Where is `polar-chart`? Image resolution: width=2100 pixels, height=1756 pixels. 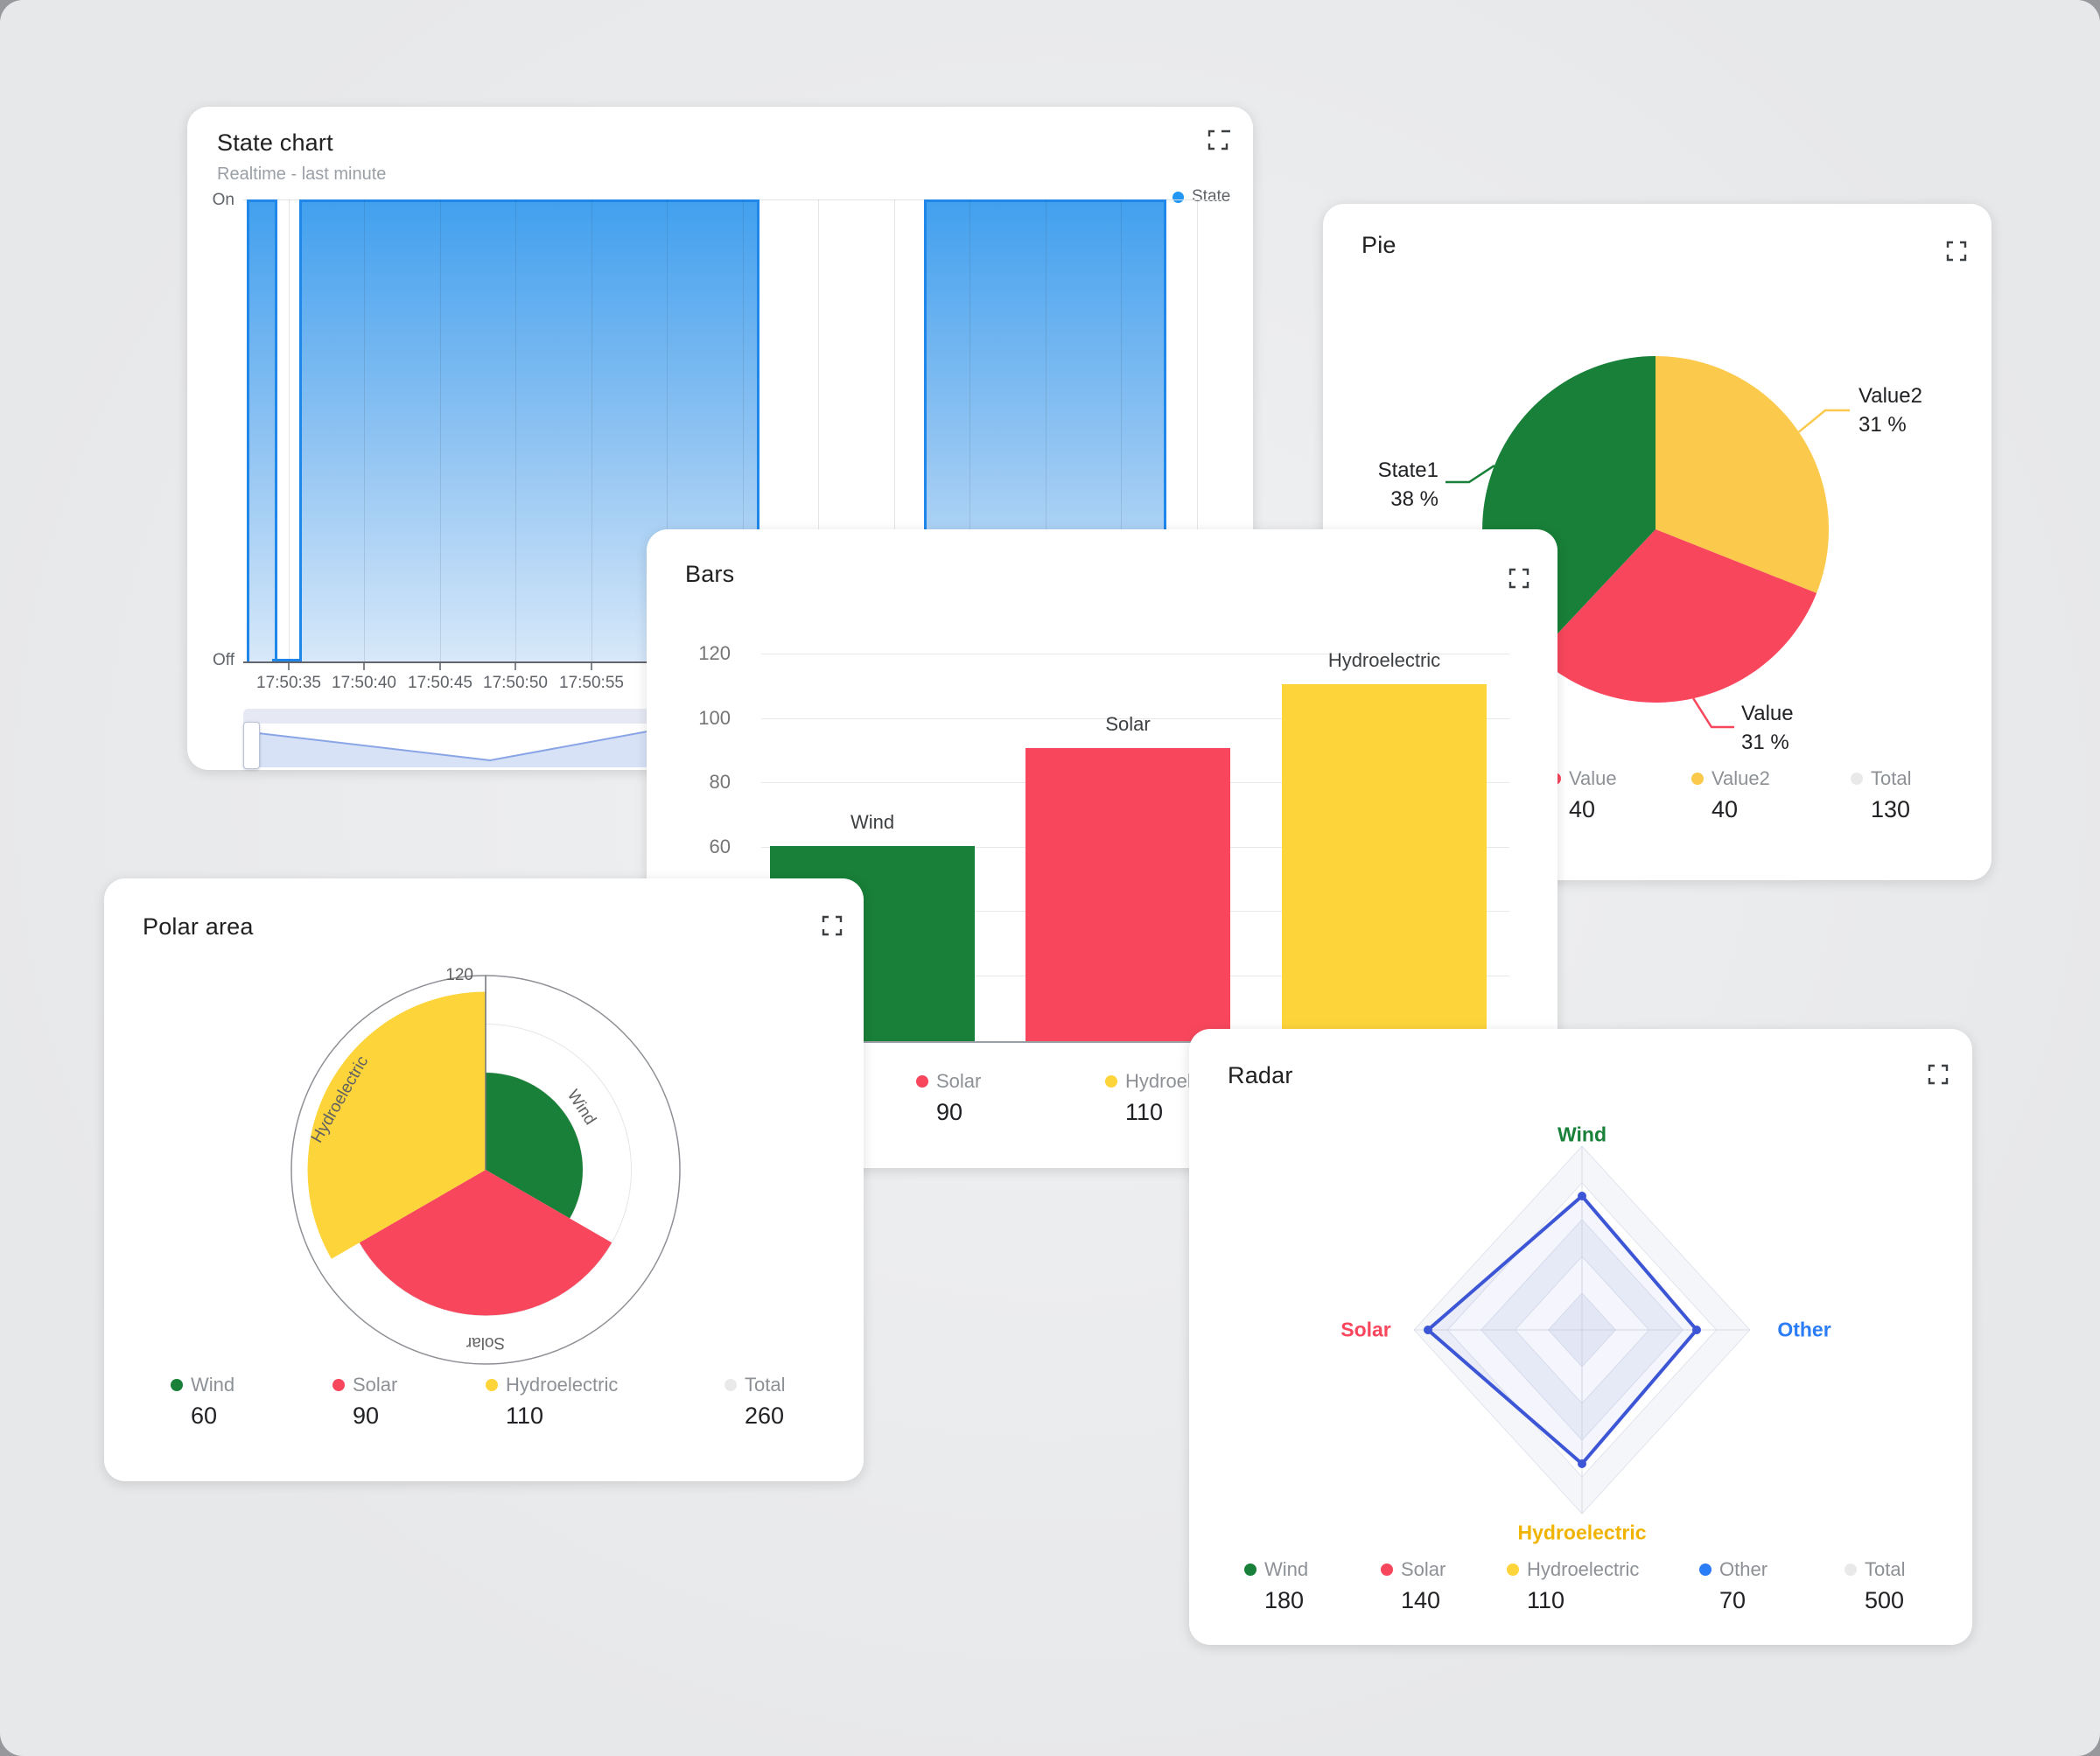
polar-chart is located at coordinates (485, 1170).